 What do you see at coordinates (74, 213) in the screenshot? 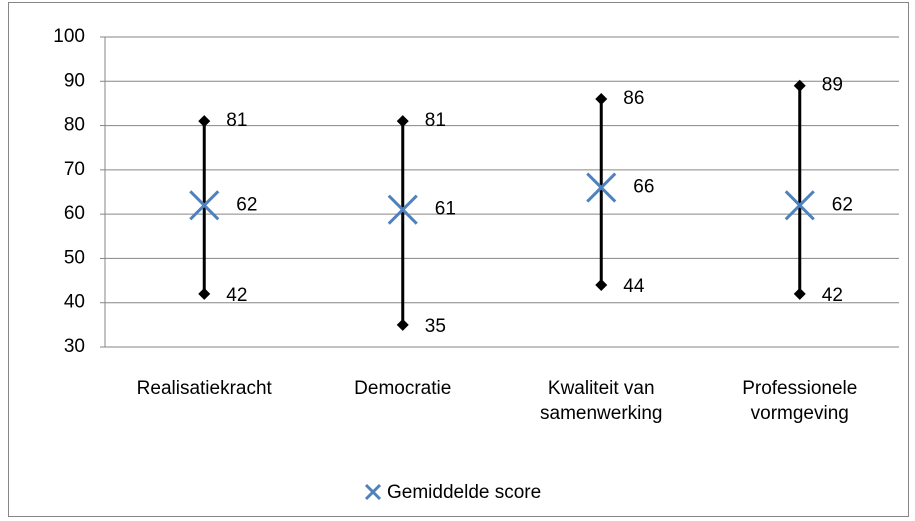
I see `y-tick-label: 60` at bounding box center [74, 213].